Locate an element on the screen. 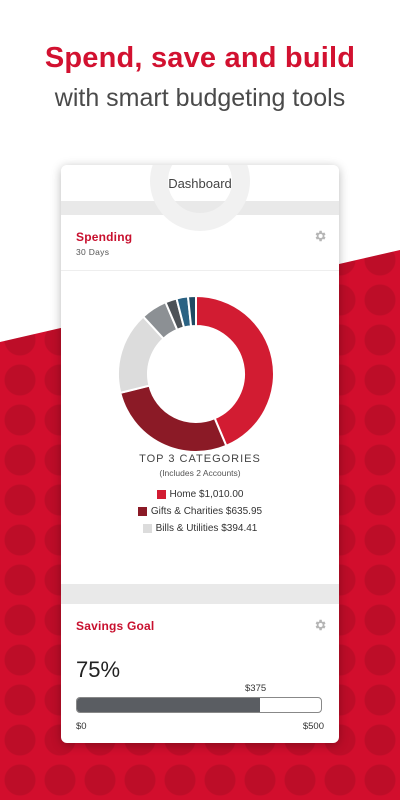 This screenshot has height=800, width=400. promo-headline: Spend, save and build is located at coordinates (200, 58).